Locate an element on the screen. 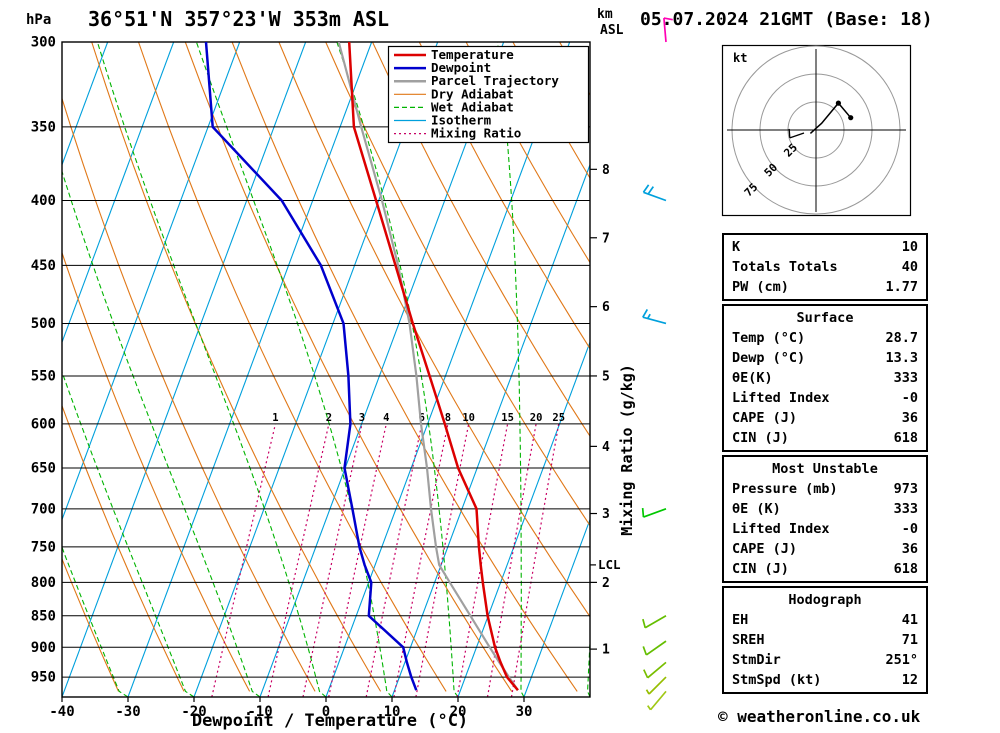 The image size is (1000, 733). km-tick-label: 2 is located at coordinates (606, 583).